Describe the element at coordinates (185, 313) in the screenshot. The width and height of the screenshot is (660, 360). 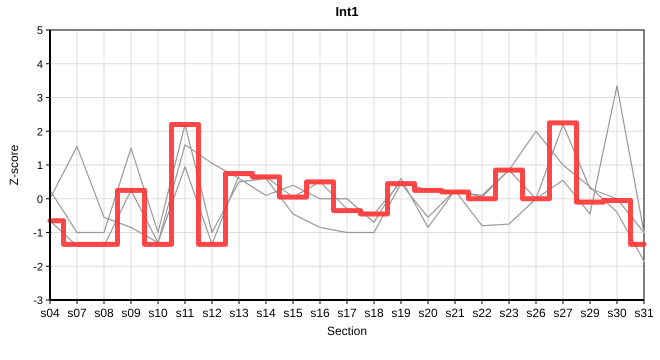
I see `x-tick-label: s11` at that location.